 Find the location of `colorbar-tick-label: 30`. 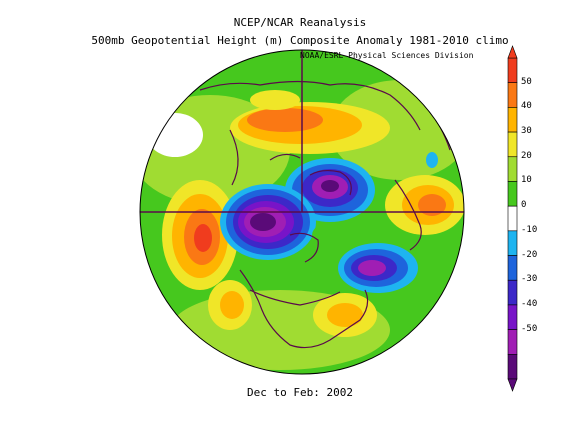

colorbar-tick-label: 30 is located at coordinates (526, 131).